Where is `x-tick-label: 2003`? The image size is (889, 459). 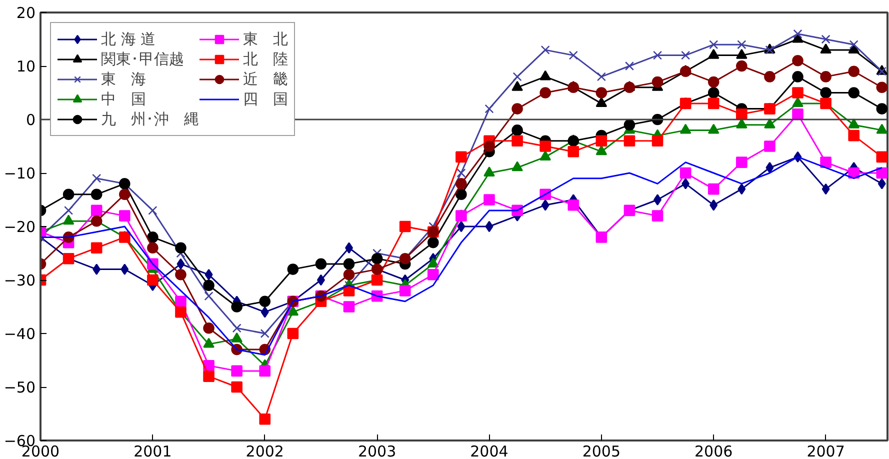 x-tick-label: 2003 is located at coordinates (377, 450).